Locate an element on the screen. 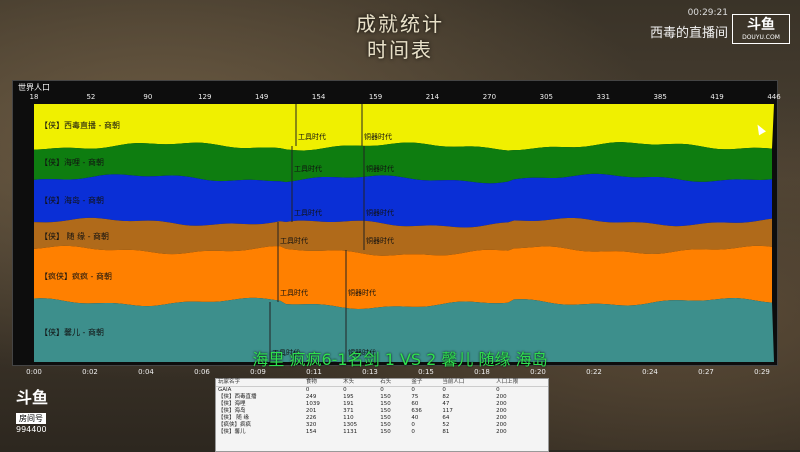  time-tick: 0:22 is located at coordinates (594, 372).